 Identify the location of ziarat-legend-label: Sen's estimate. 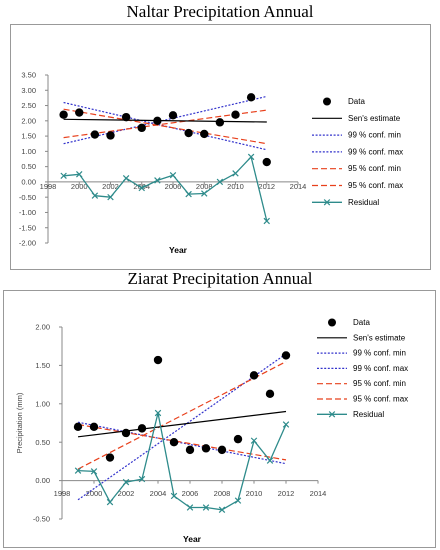
(379, 337).